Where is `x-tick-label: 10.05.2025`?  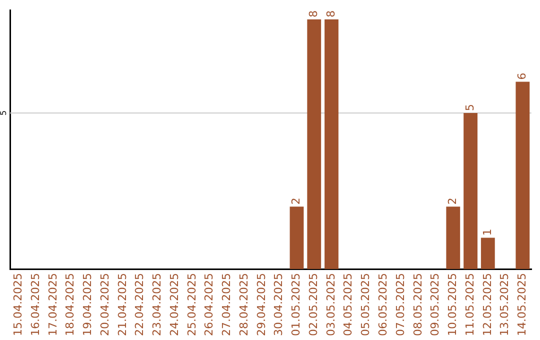
x-tick-label: 10.05.2025 is located at coordinates (453, 304).